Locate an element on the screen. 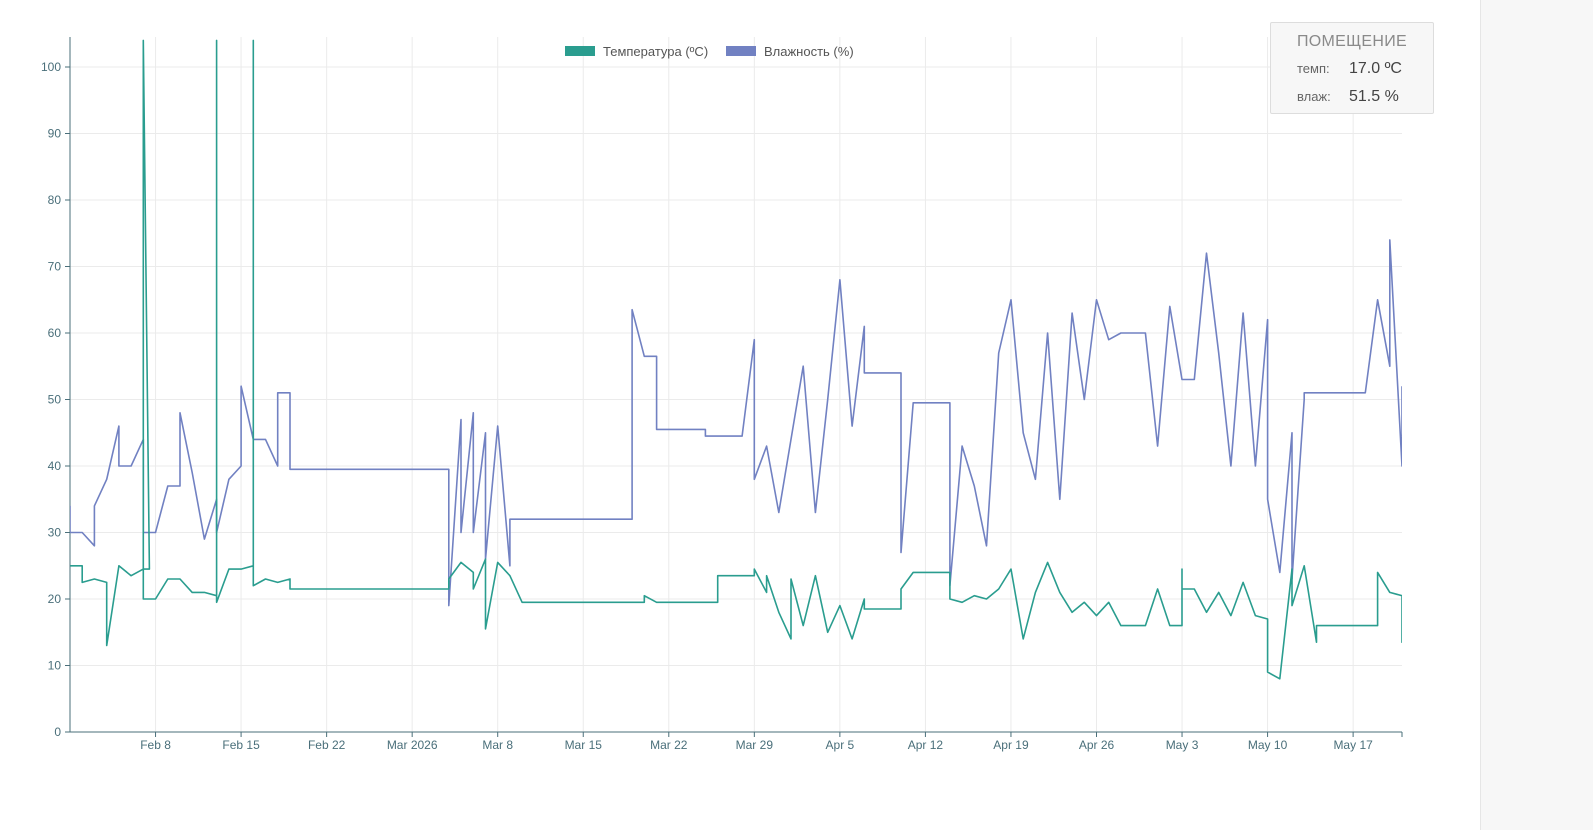  y-tick-label: 90 is located at coordinates (55, 134).